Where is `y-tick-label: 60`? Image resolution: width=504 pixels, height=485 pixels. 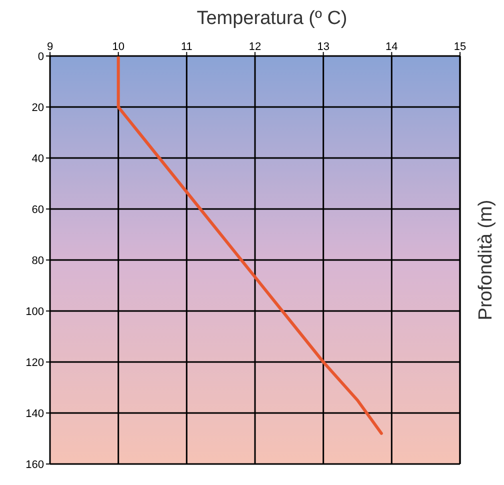
y-tick-label: 60 is located at coordinates (38, 210).